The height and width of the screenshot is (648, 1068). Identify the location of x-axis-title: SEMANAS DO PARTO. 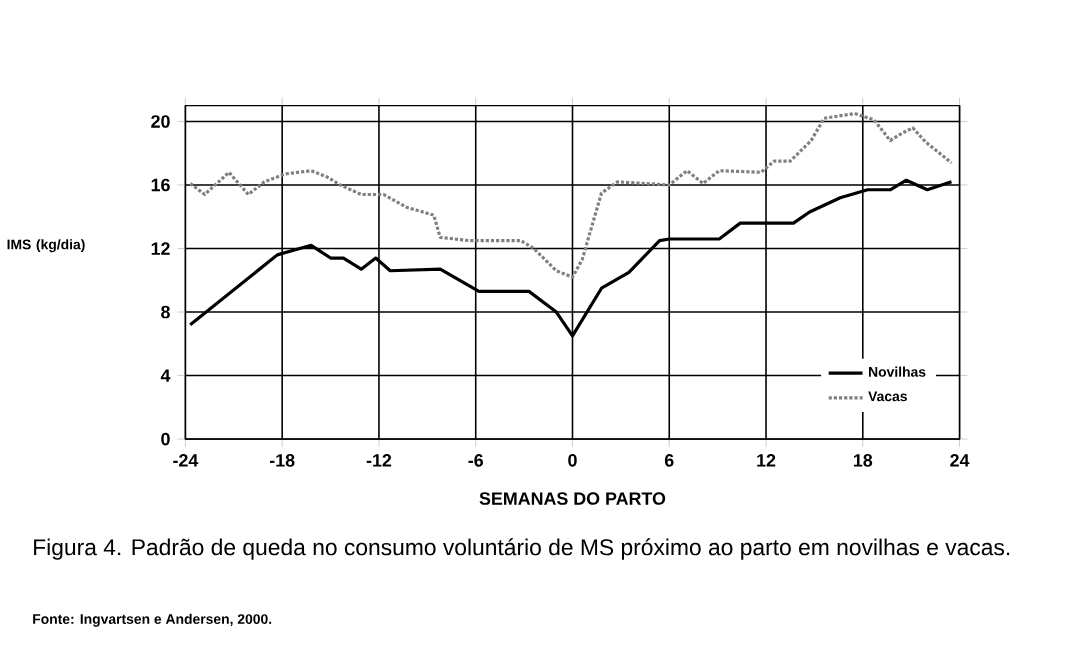
(572, 499).